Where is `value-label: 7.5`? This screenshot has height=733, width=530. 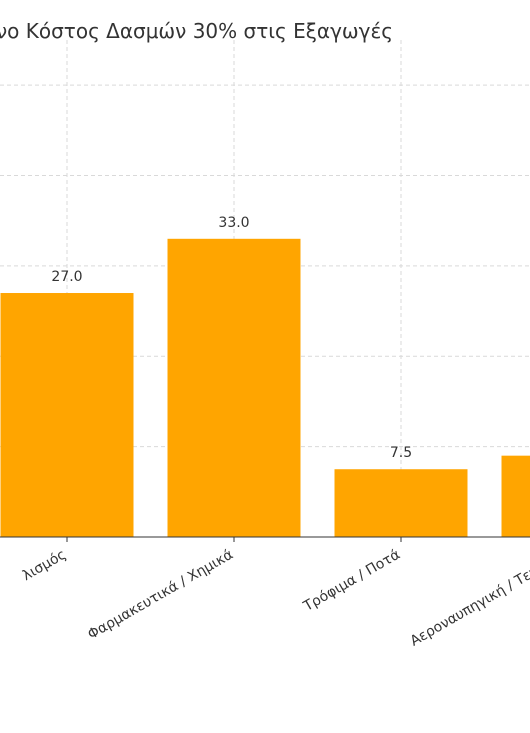
value-label: 7.5 is located at coordinates (401, 453).